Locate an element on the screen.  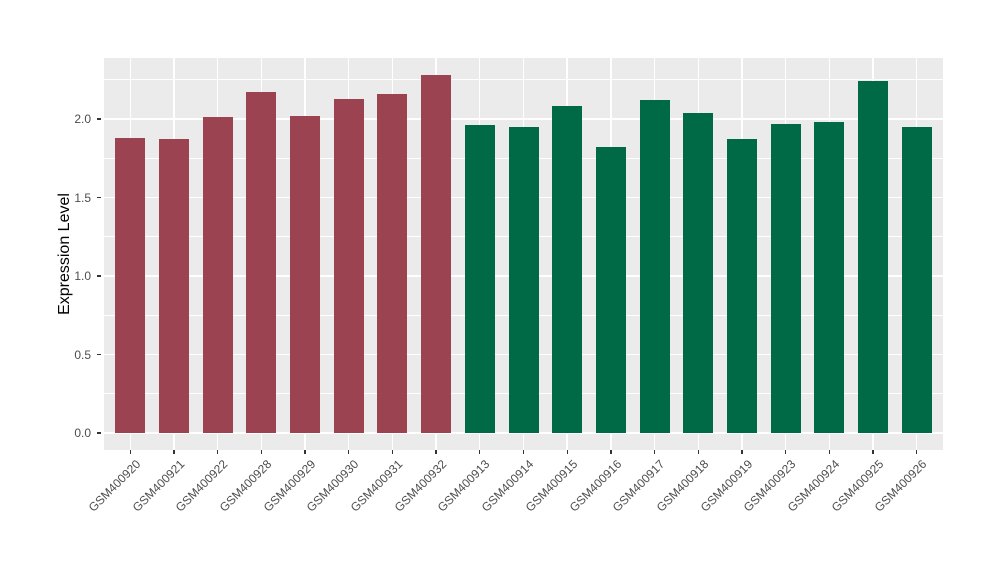
bar-GSM400930 is located at coordinates (348, 265).